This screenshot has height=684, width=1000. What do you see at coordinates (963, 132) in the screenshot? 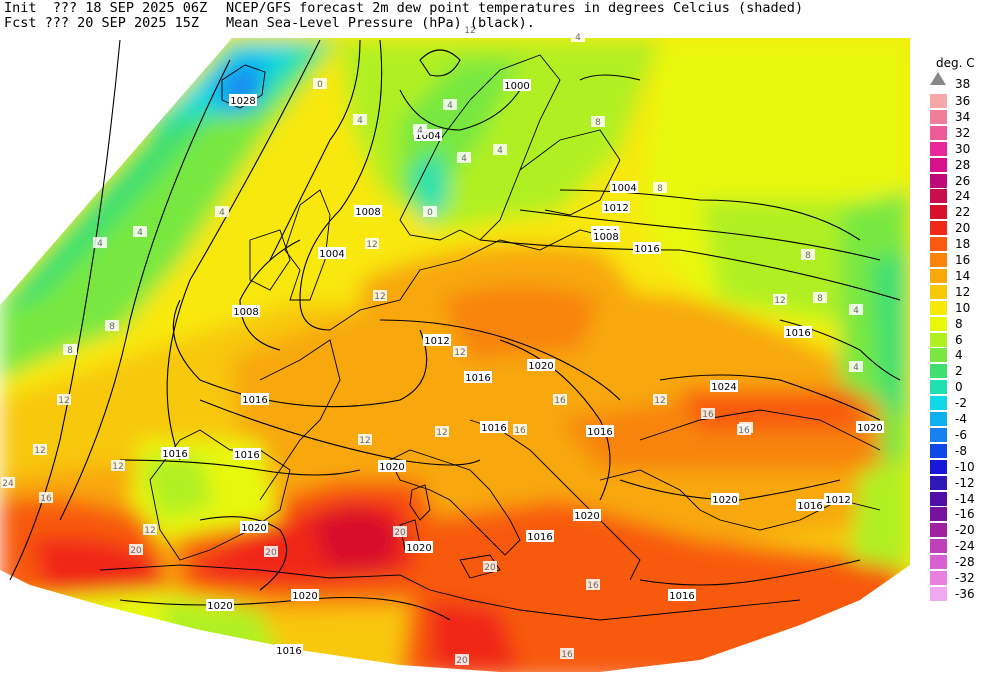
I see `legend-label: 32` at bounding box center [963, 132].